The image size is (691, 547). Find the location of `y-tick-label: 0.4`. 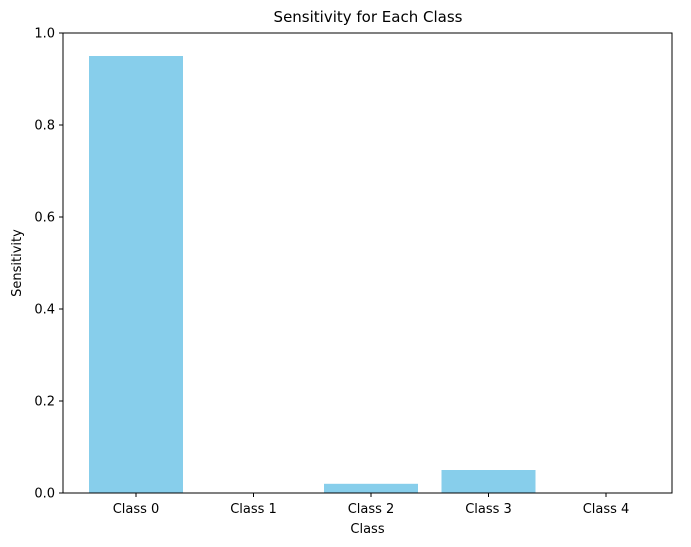

y-tick-label: 0.4 is located at coordinates (44, 310).